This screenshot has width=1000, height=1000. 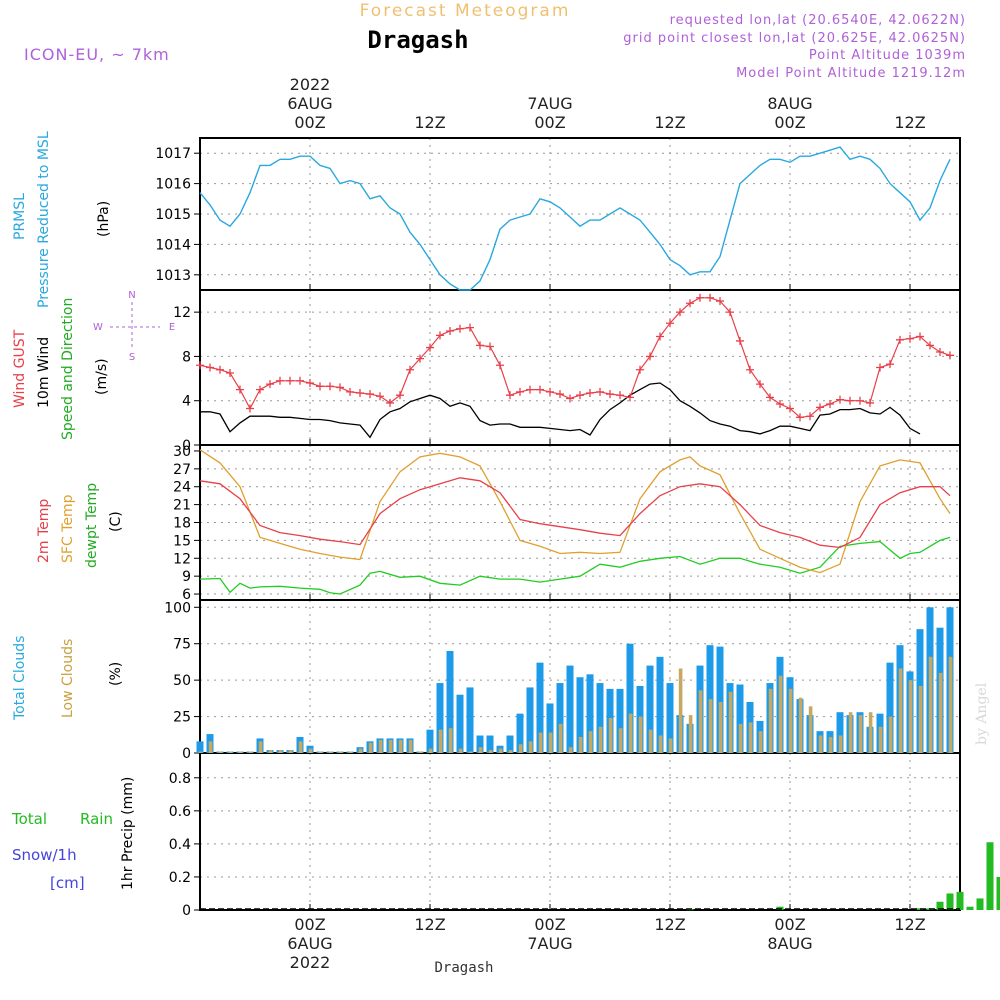 I want to click on top-time-label-0-0: 2022, so click(x=310, y=84).